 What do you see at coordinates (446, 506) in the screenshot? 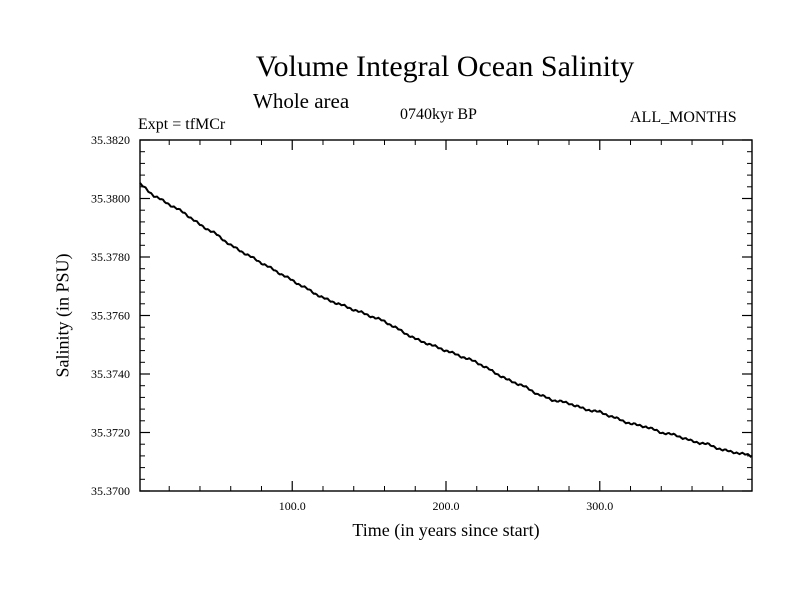
I see `x-tick-label: 200.0` at bounding box center [446, 506].